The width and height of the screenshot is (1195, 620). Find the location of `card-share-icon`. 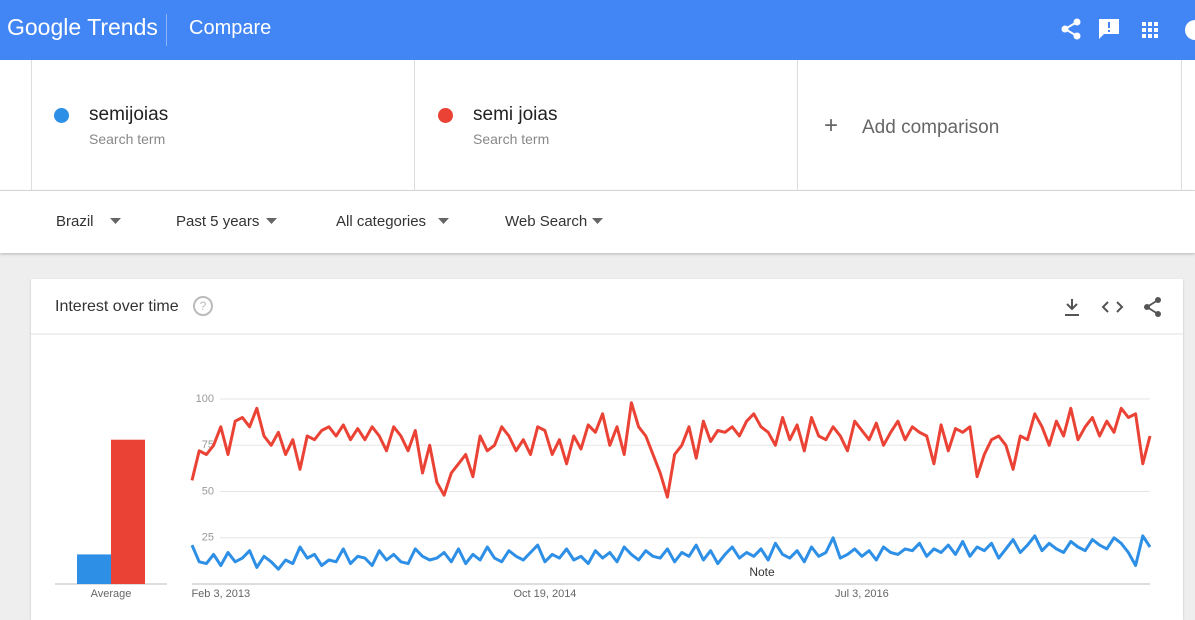

card-share-icon is located at coordinates (1152, 307).